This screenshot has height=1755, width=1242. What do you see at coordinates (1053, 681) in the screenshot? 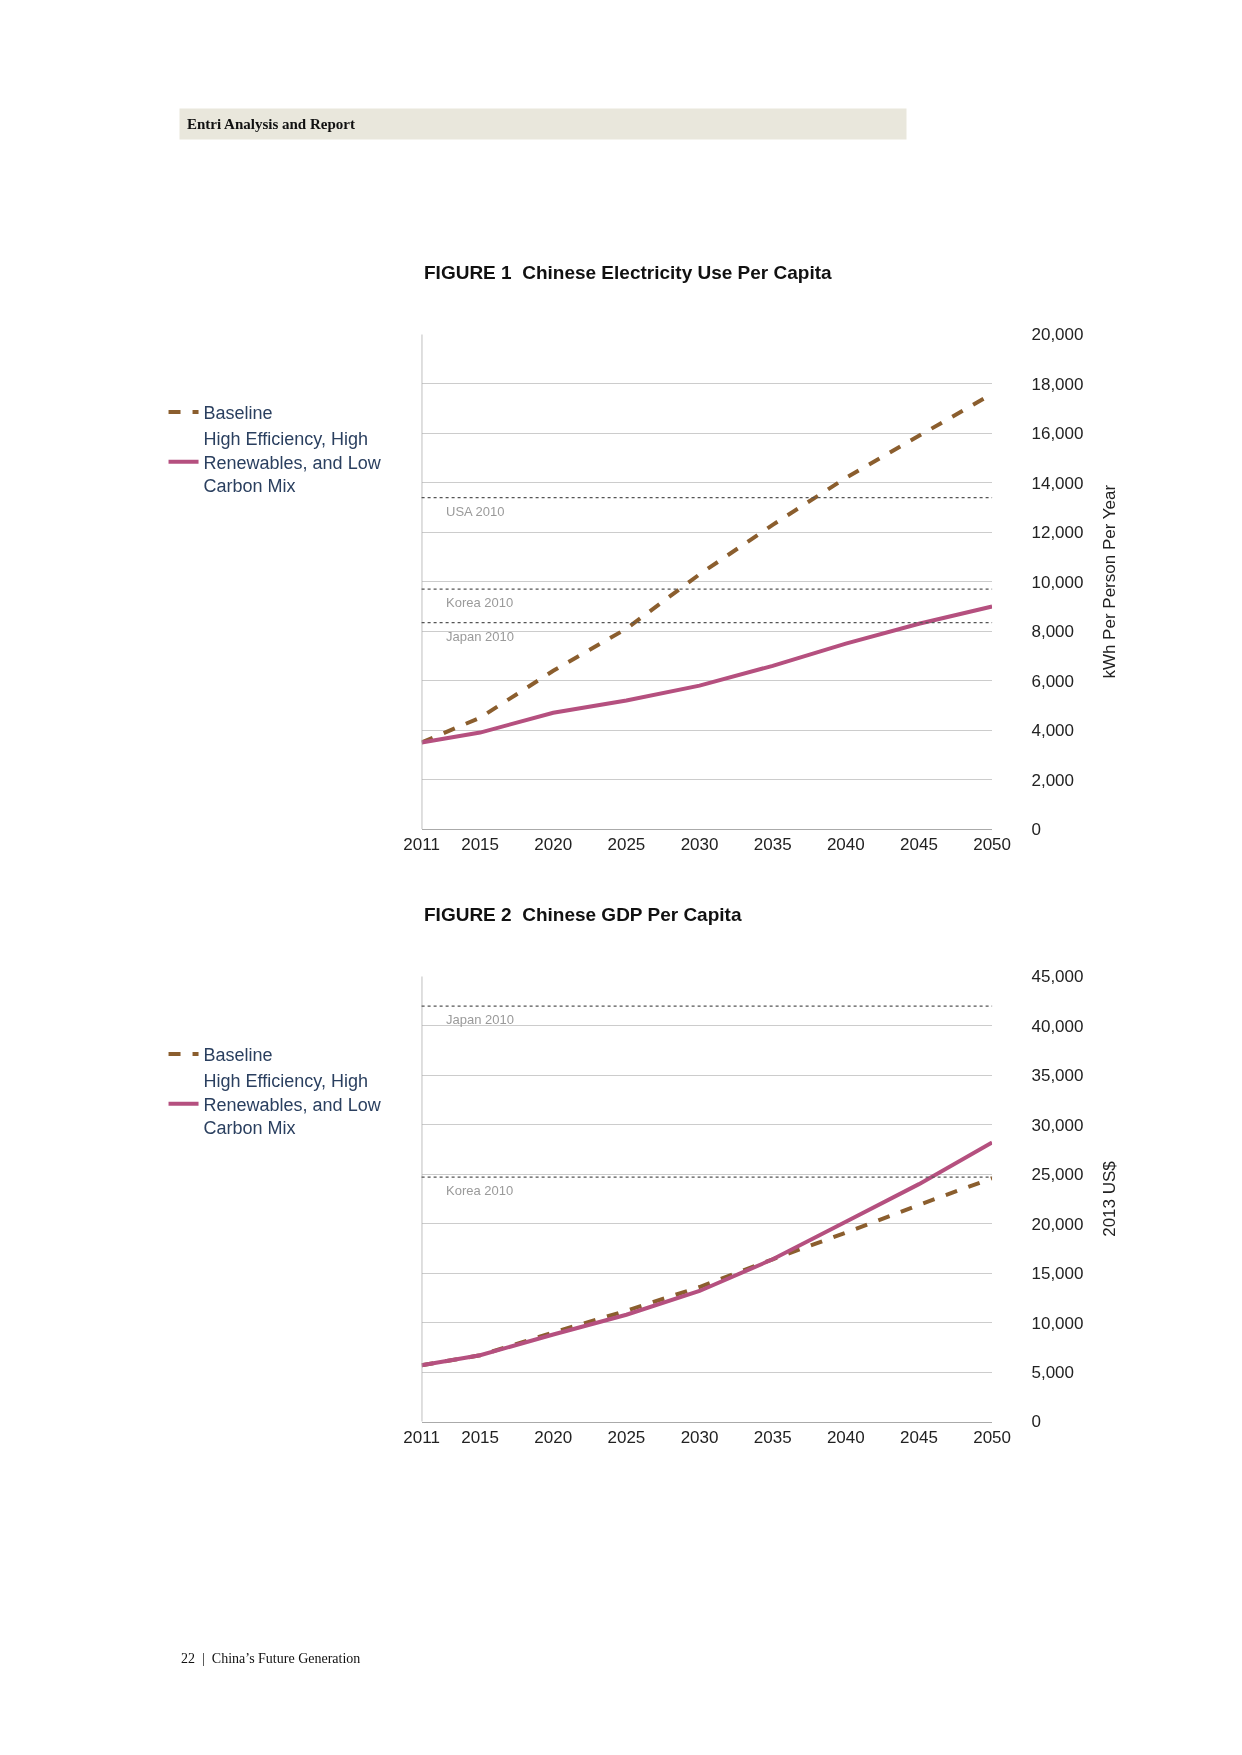
I see `y-tick-label: 6,000` at bounding box center [1053, 681].